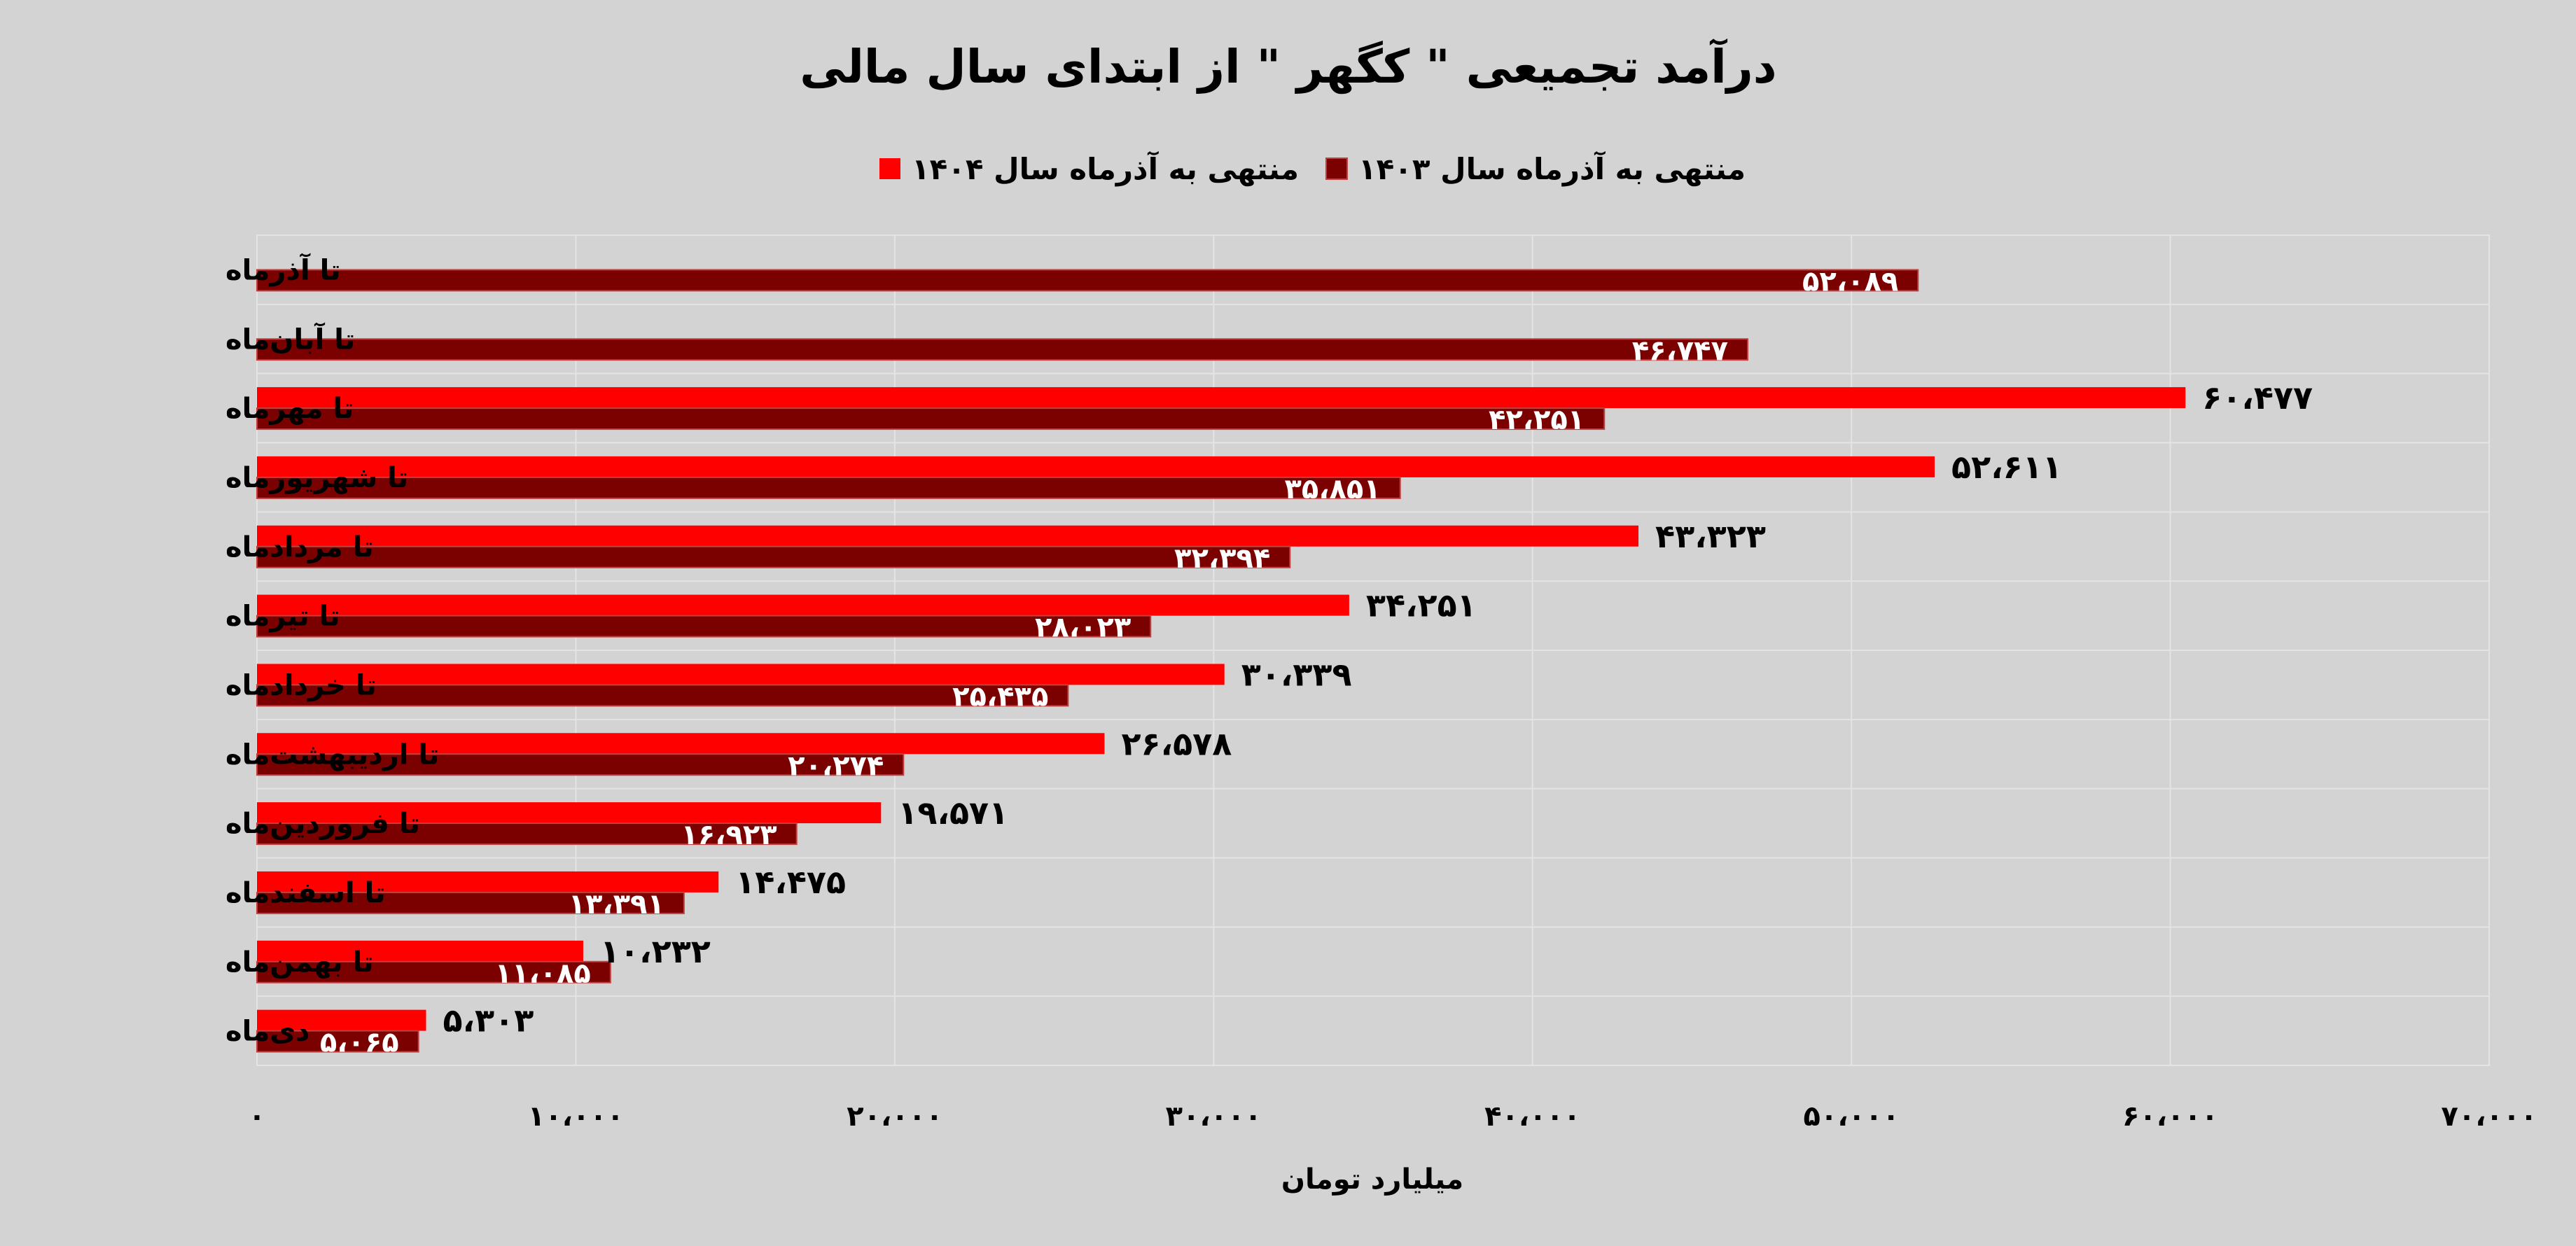 The width and height of the screenshot is (2576, 1246). I want to click on value-label-1403: ۲۵،۴۳۵, so click(1000, 696).